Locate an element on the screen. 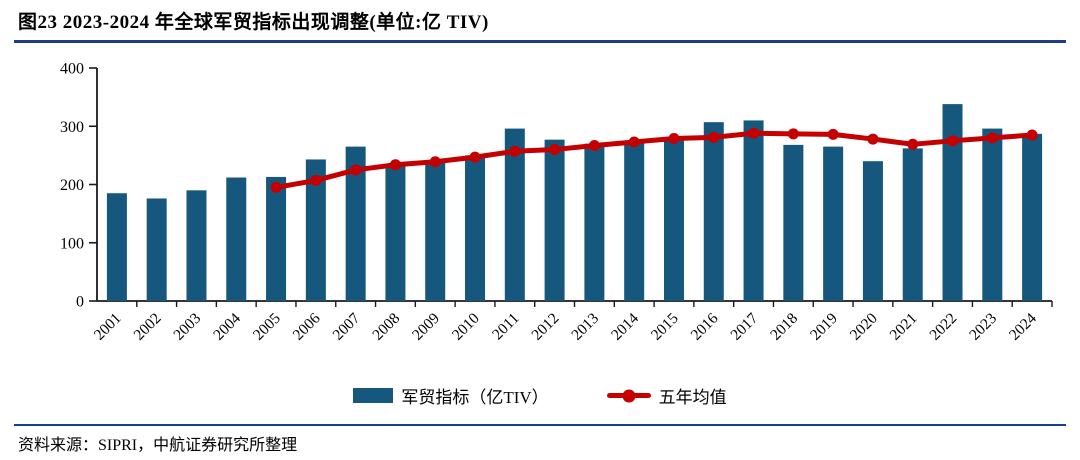 The image size is (1080, 460). legend: 军贸指标（亿TIV） 五年均值 is located at coordinates (540, 395).